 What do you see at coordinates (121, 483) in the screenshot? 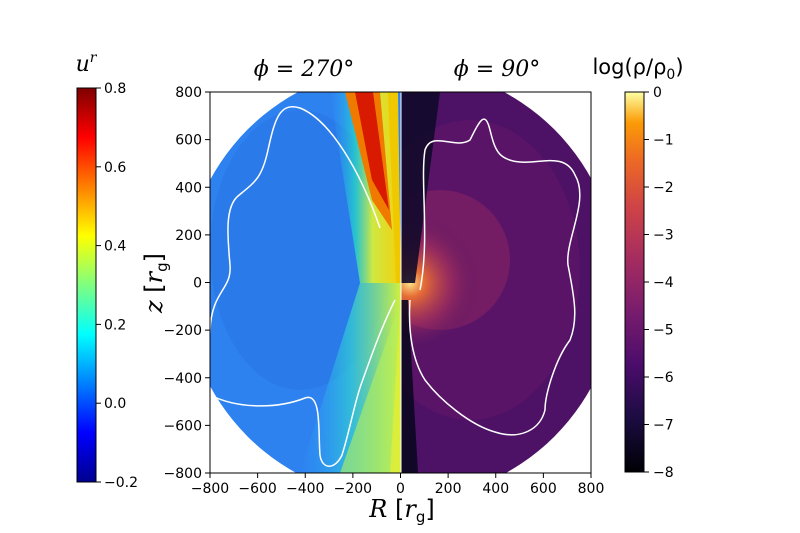
I see `colorbar-left-tick-label: −0.2` at bounding box center [121, 483].